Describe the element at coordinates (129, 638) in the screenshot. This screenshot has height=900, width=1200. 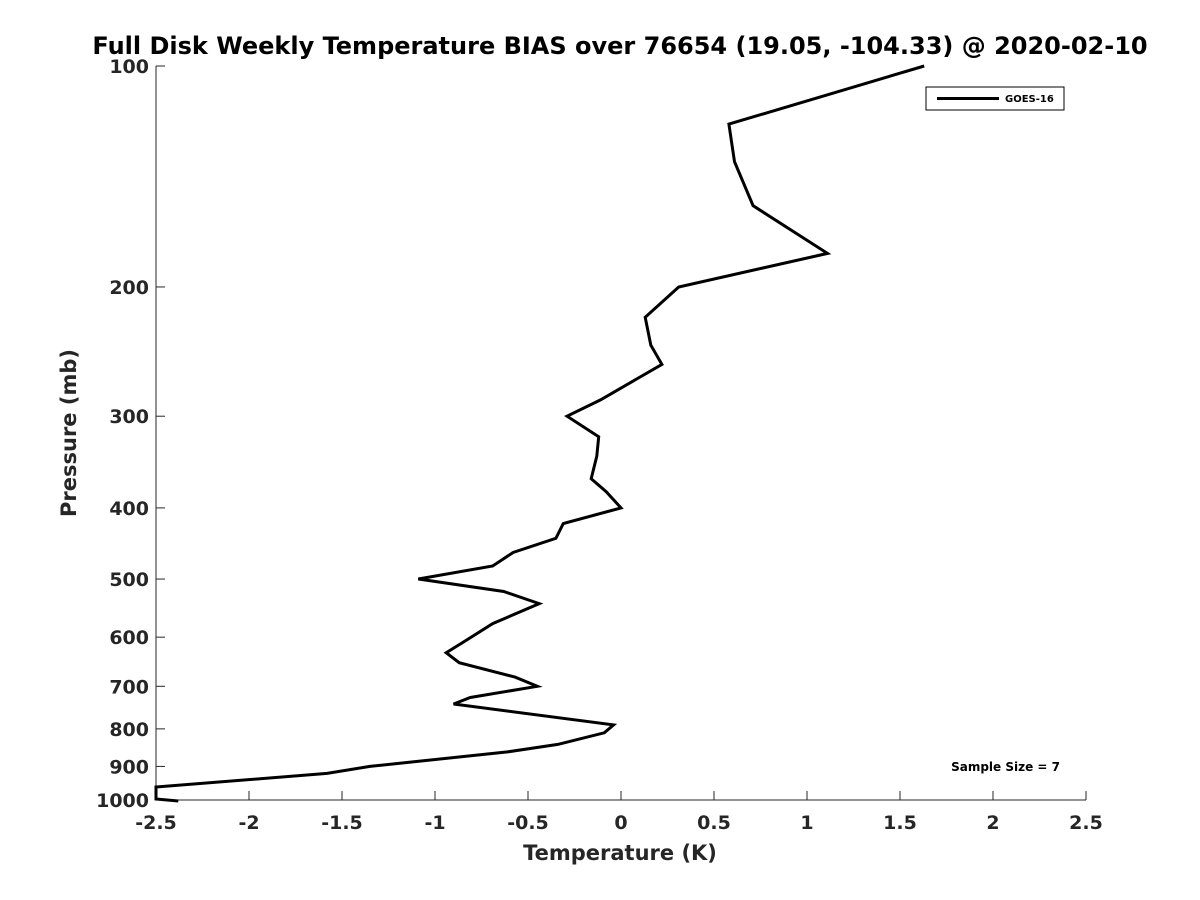
I see `y-tick-label: 600` at that location.